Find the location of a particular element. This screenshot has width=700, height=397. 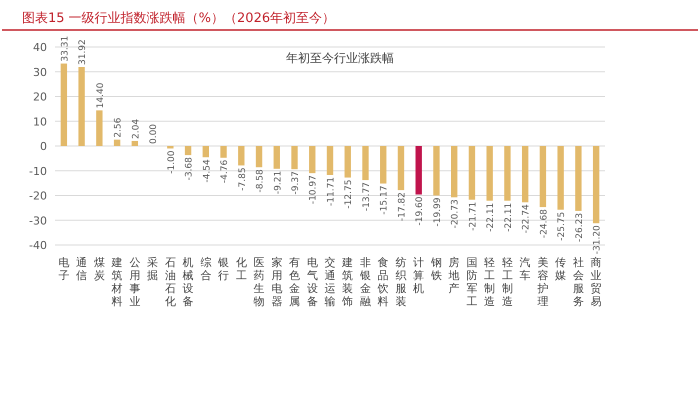

x-tick-label: 石油石化 is located at coordinates (170, 282).